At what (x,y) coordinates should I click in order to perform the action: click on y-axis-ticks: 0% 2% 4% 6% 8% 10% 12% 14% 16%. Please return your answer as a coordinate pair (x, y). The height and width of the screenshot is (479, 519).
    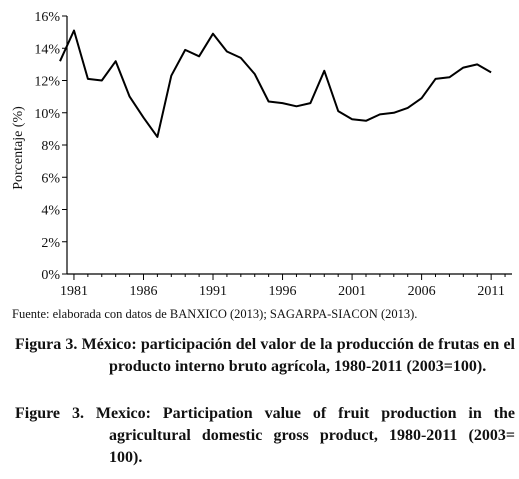
    Looking at the image, I should click on (50, 146).